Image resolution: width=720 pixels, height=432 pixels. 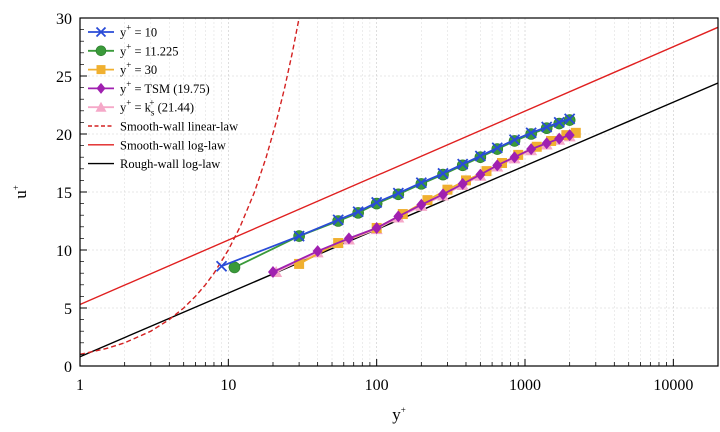 I want to click on x-tick-label: 100, so click(x=377, y=385).